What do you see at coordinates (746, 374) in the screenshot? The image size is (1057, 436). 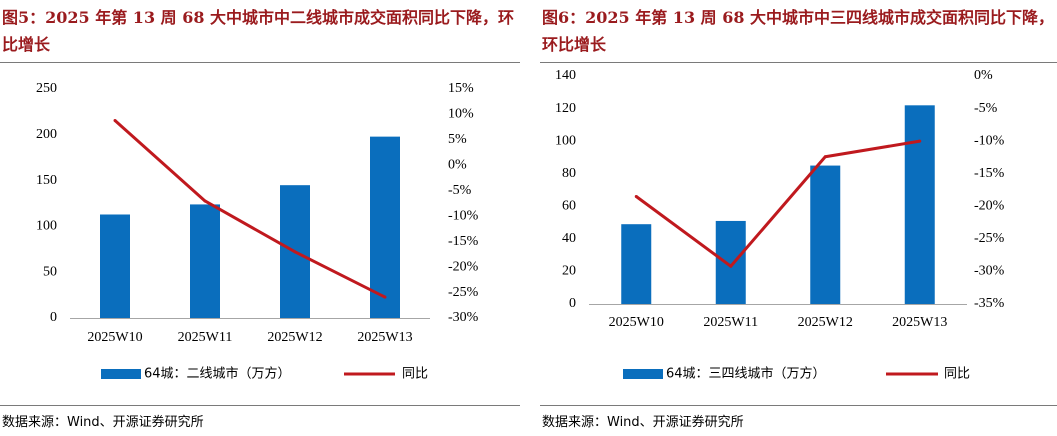 I see `legend-bar-label: 64城：三四线城市（万方）` at bounding box center [746, 374].